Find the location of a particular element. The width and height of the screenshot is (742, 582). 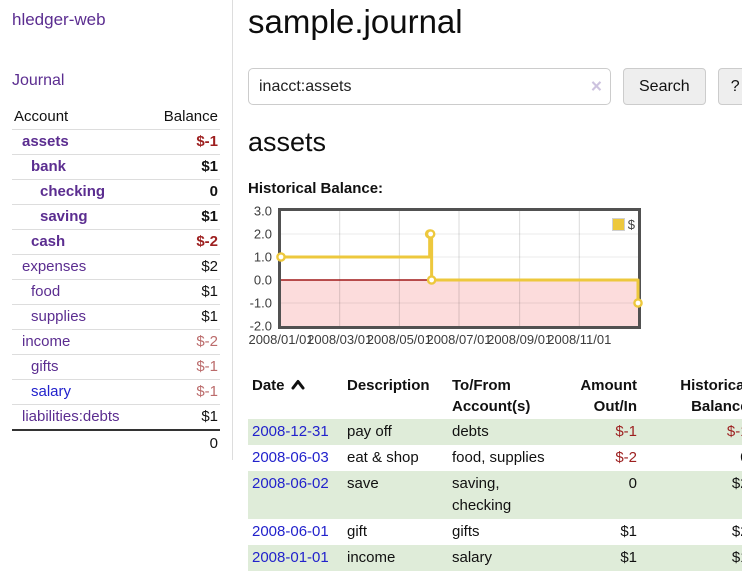

register-row: 2008-06-01 gift gifts $1 $2 is located at coordinates (495, 532).